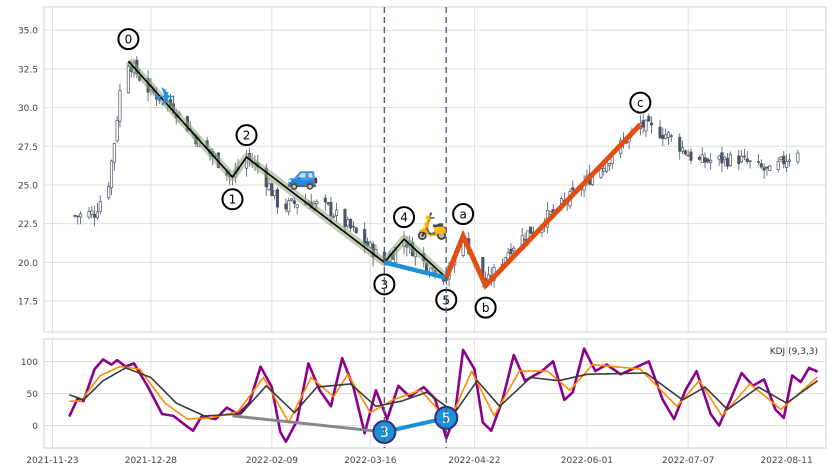  What do you see at coordinates (272, 461) in the screenshot?
I see `x-tick-label: 2022-02-09` at bounding box center [272, 461].